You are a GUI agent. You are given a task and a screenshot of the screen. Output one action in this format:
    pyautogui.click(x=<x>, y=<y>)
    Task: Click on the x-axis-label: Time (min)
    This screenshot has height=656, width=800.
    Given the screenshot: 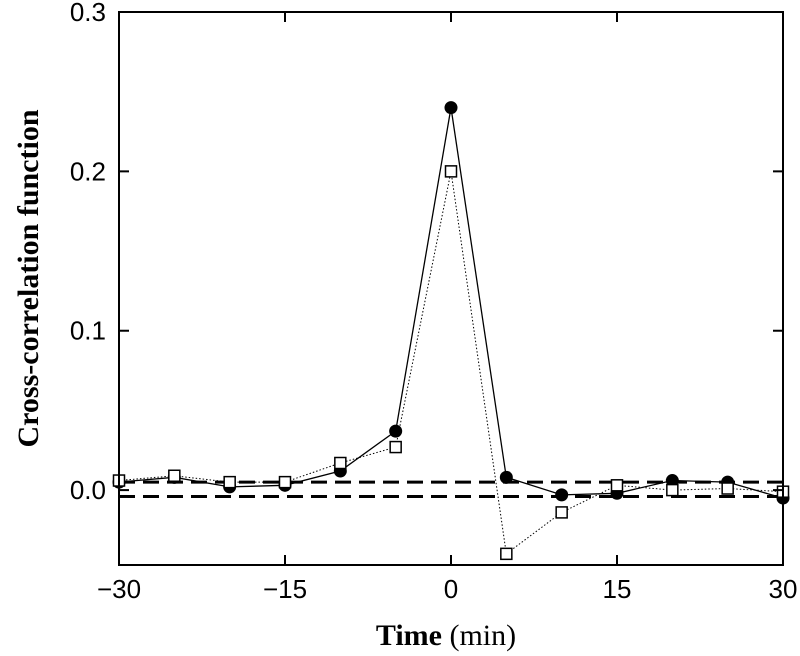 What is the action you would take?
    pyautogui.click(x=446, y=635)
    